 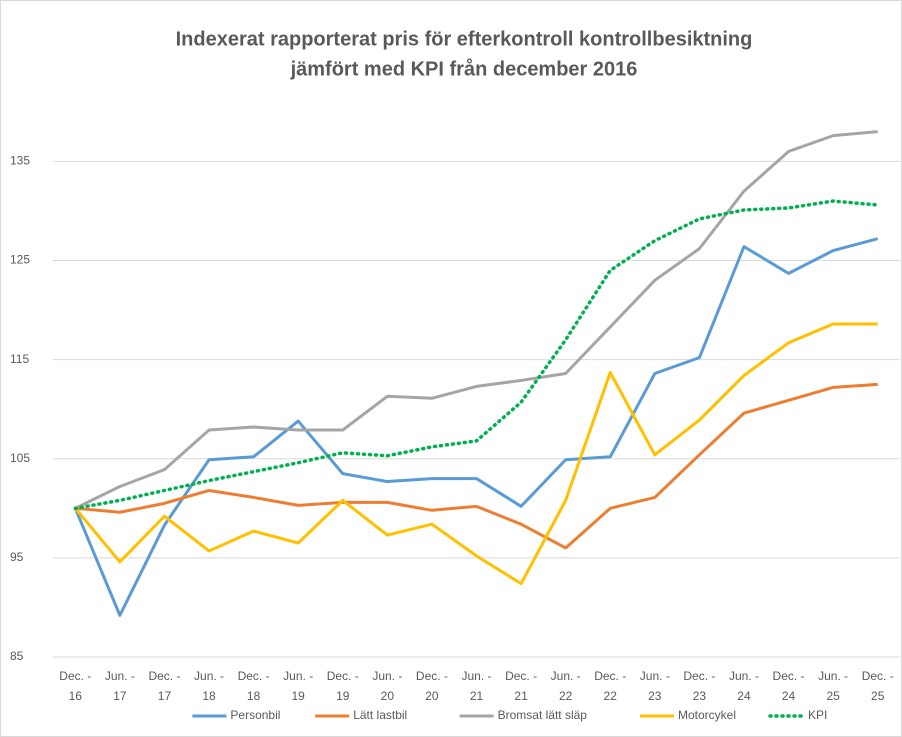 I want to click on legend-label: Personbil, so click(x=255, y=715).